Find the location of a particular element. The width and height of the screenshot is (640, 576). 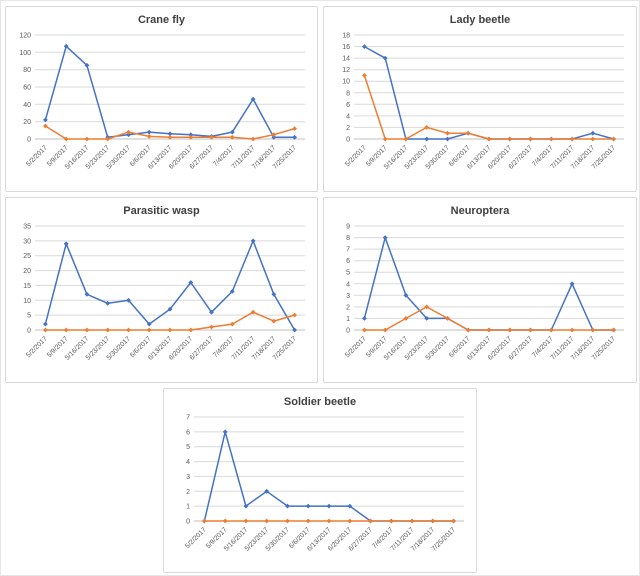

svg-text: 35 is located at coordinates (27, 227).